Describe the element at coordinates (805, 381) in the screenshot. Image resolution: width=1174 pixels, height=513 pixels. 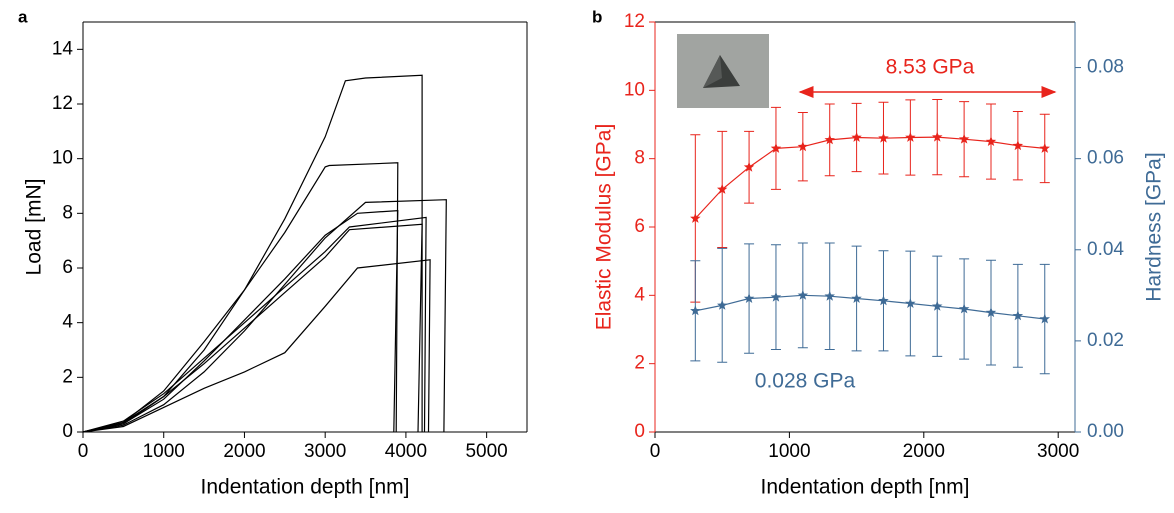
I see `annotation: 0.028 GPa` at that location.